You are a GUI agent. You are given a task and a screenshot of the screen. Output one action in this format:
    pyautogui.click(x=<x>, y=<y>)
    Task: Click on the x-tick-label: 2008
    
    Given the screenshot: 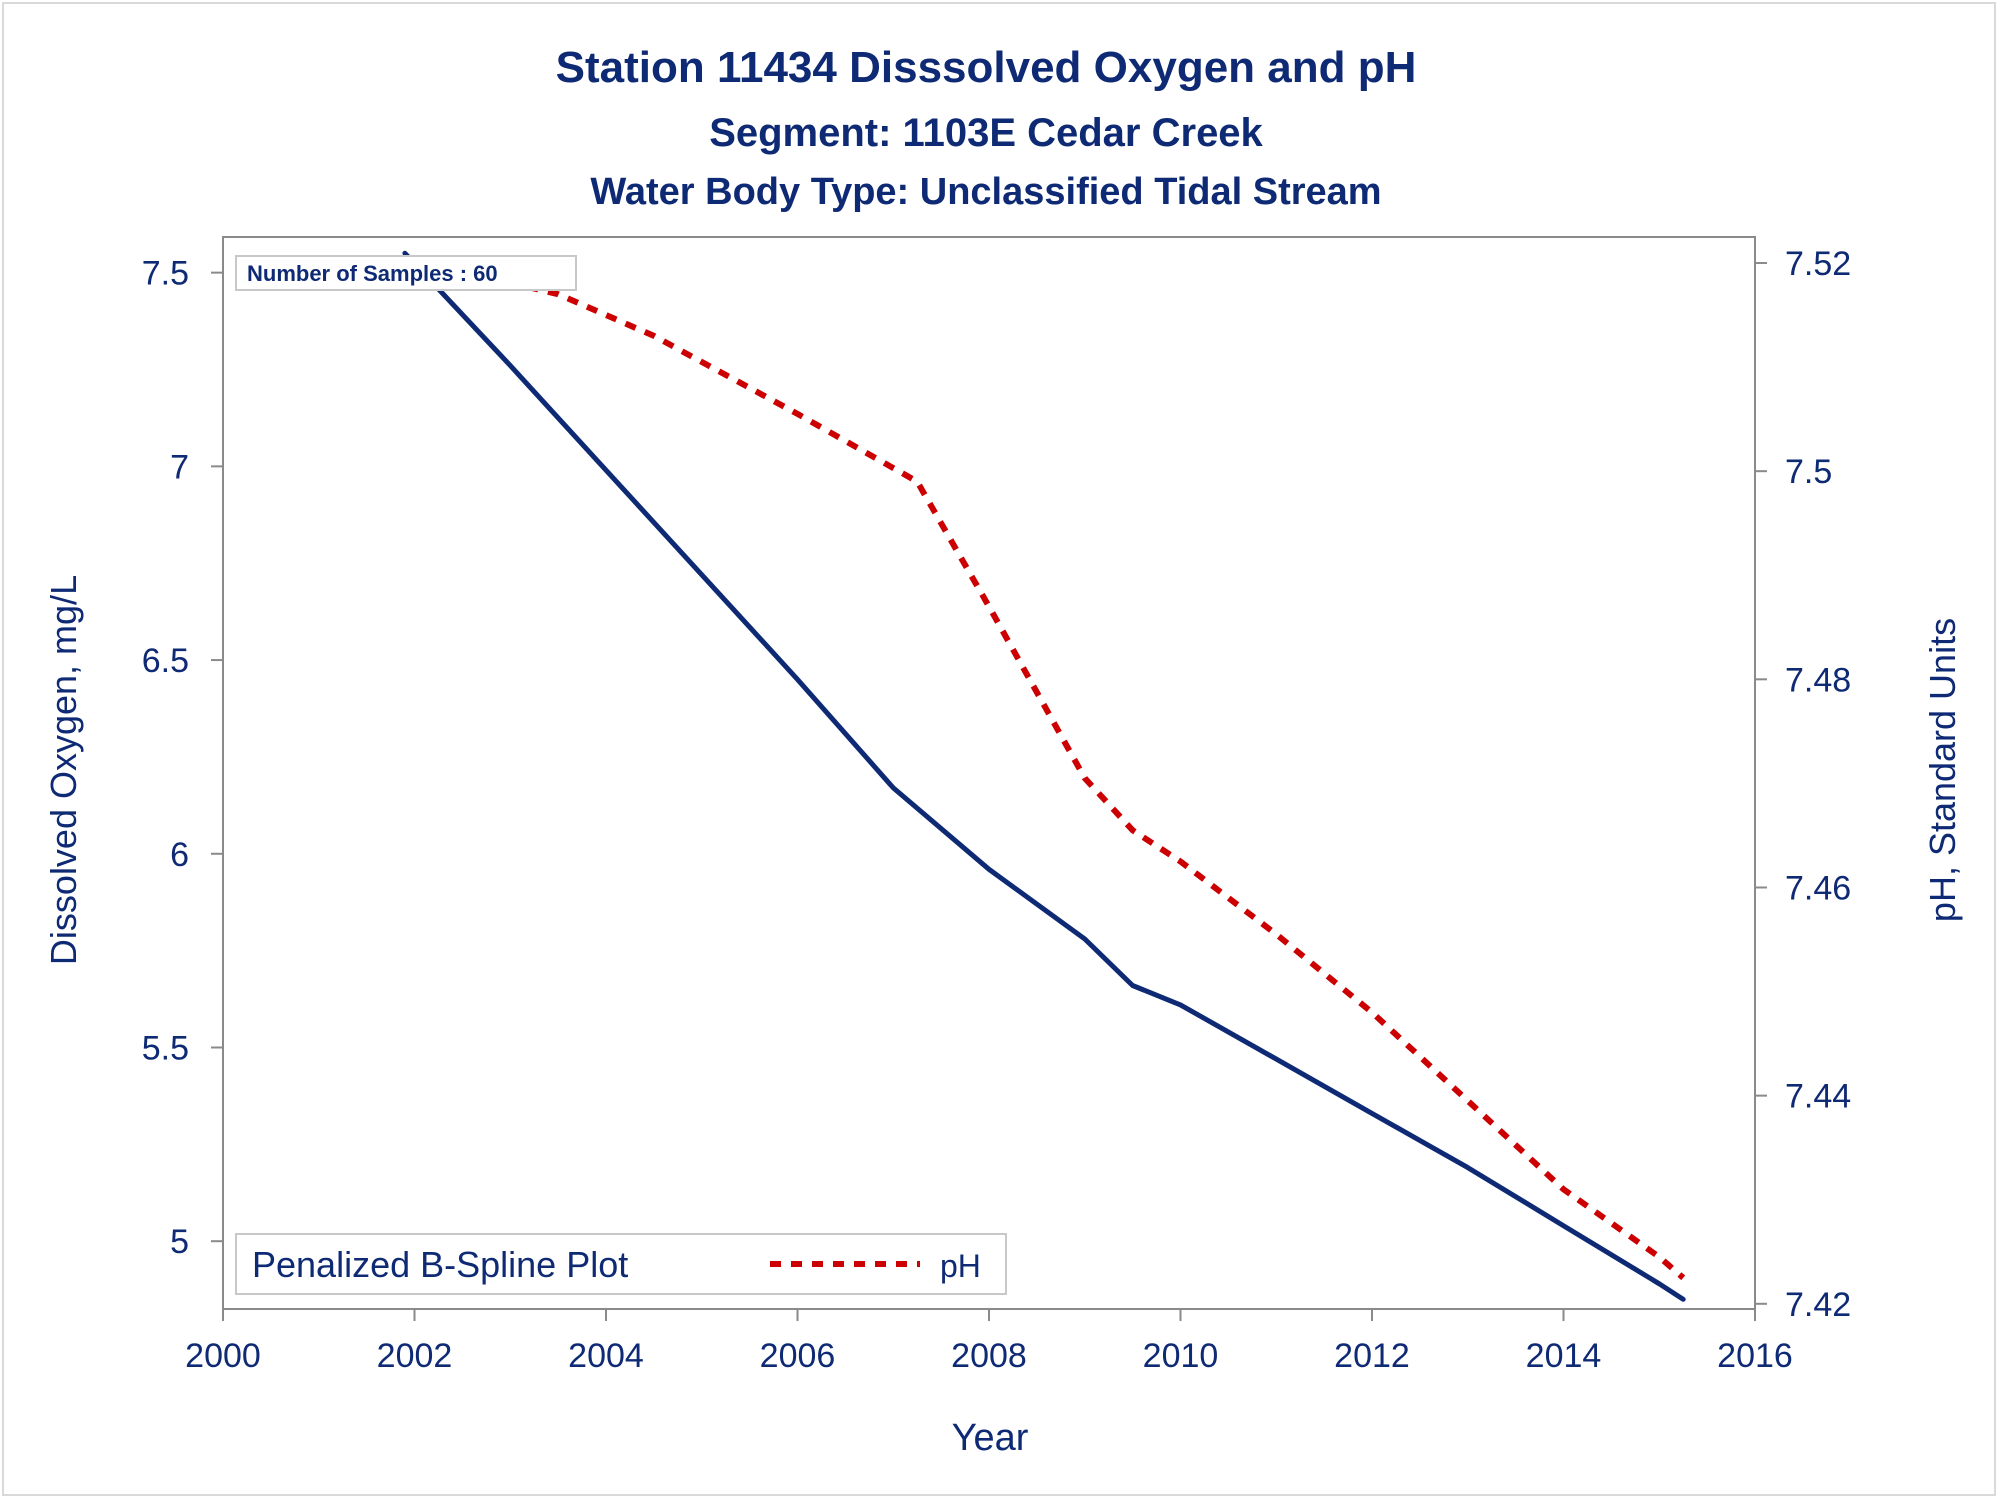 What is the action you would take?
    pyautogui.click(x=989, y=1356)
    